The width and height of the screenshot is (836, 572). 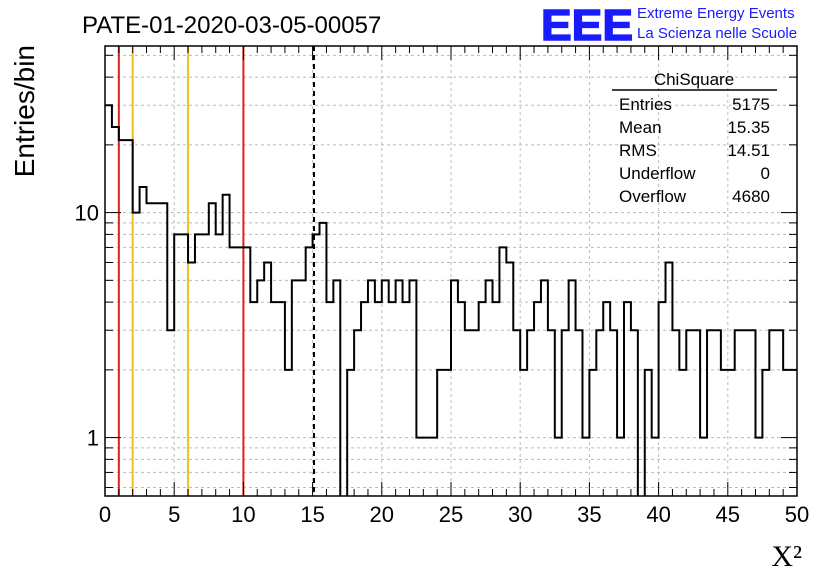 I want to click on run-title: PATE-01-2020-03-05-00057, so click(x=231, y=25).